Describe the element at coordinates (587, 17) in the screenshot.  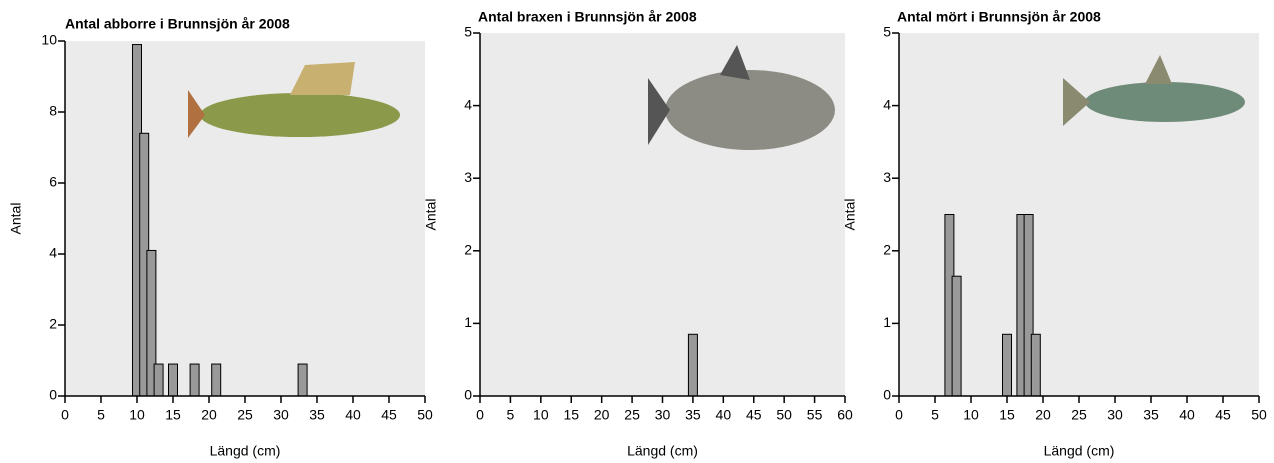
I see `chart-title: Antal braxen i Brunnsjön år 2008` at that location.